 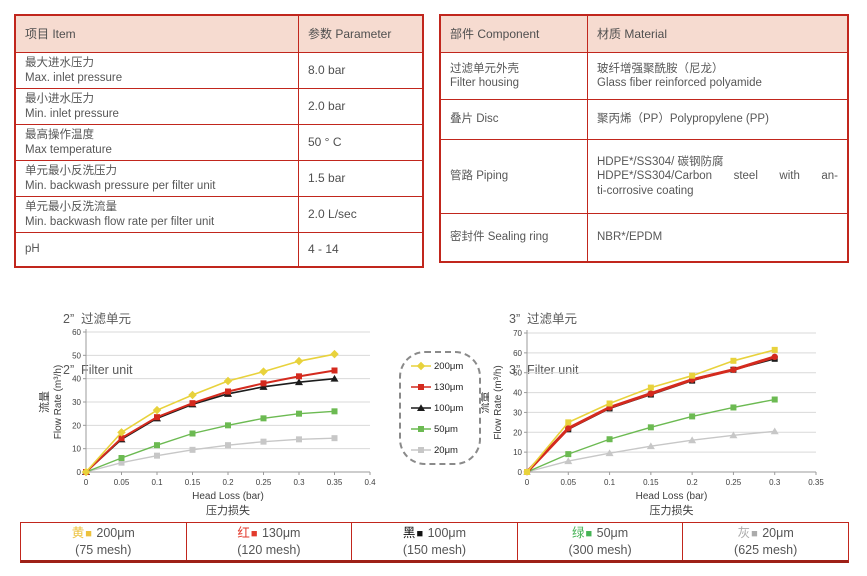 I want to click on mesh-size-label: 灰■ 20μm, so click(x=766, y=533).